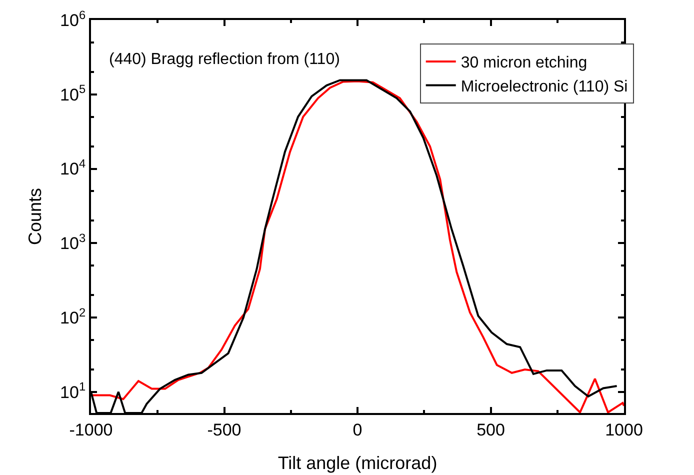  Describe the element at coordinates (544, 87) in the screenshot. I see `legend-label: Microelectronic (110) Si` at that location.